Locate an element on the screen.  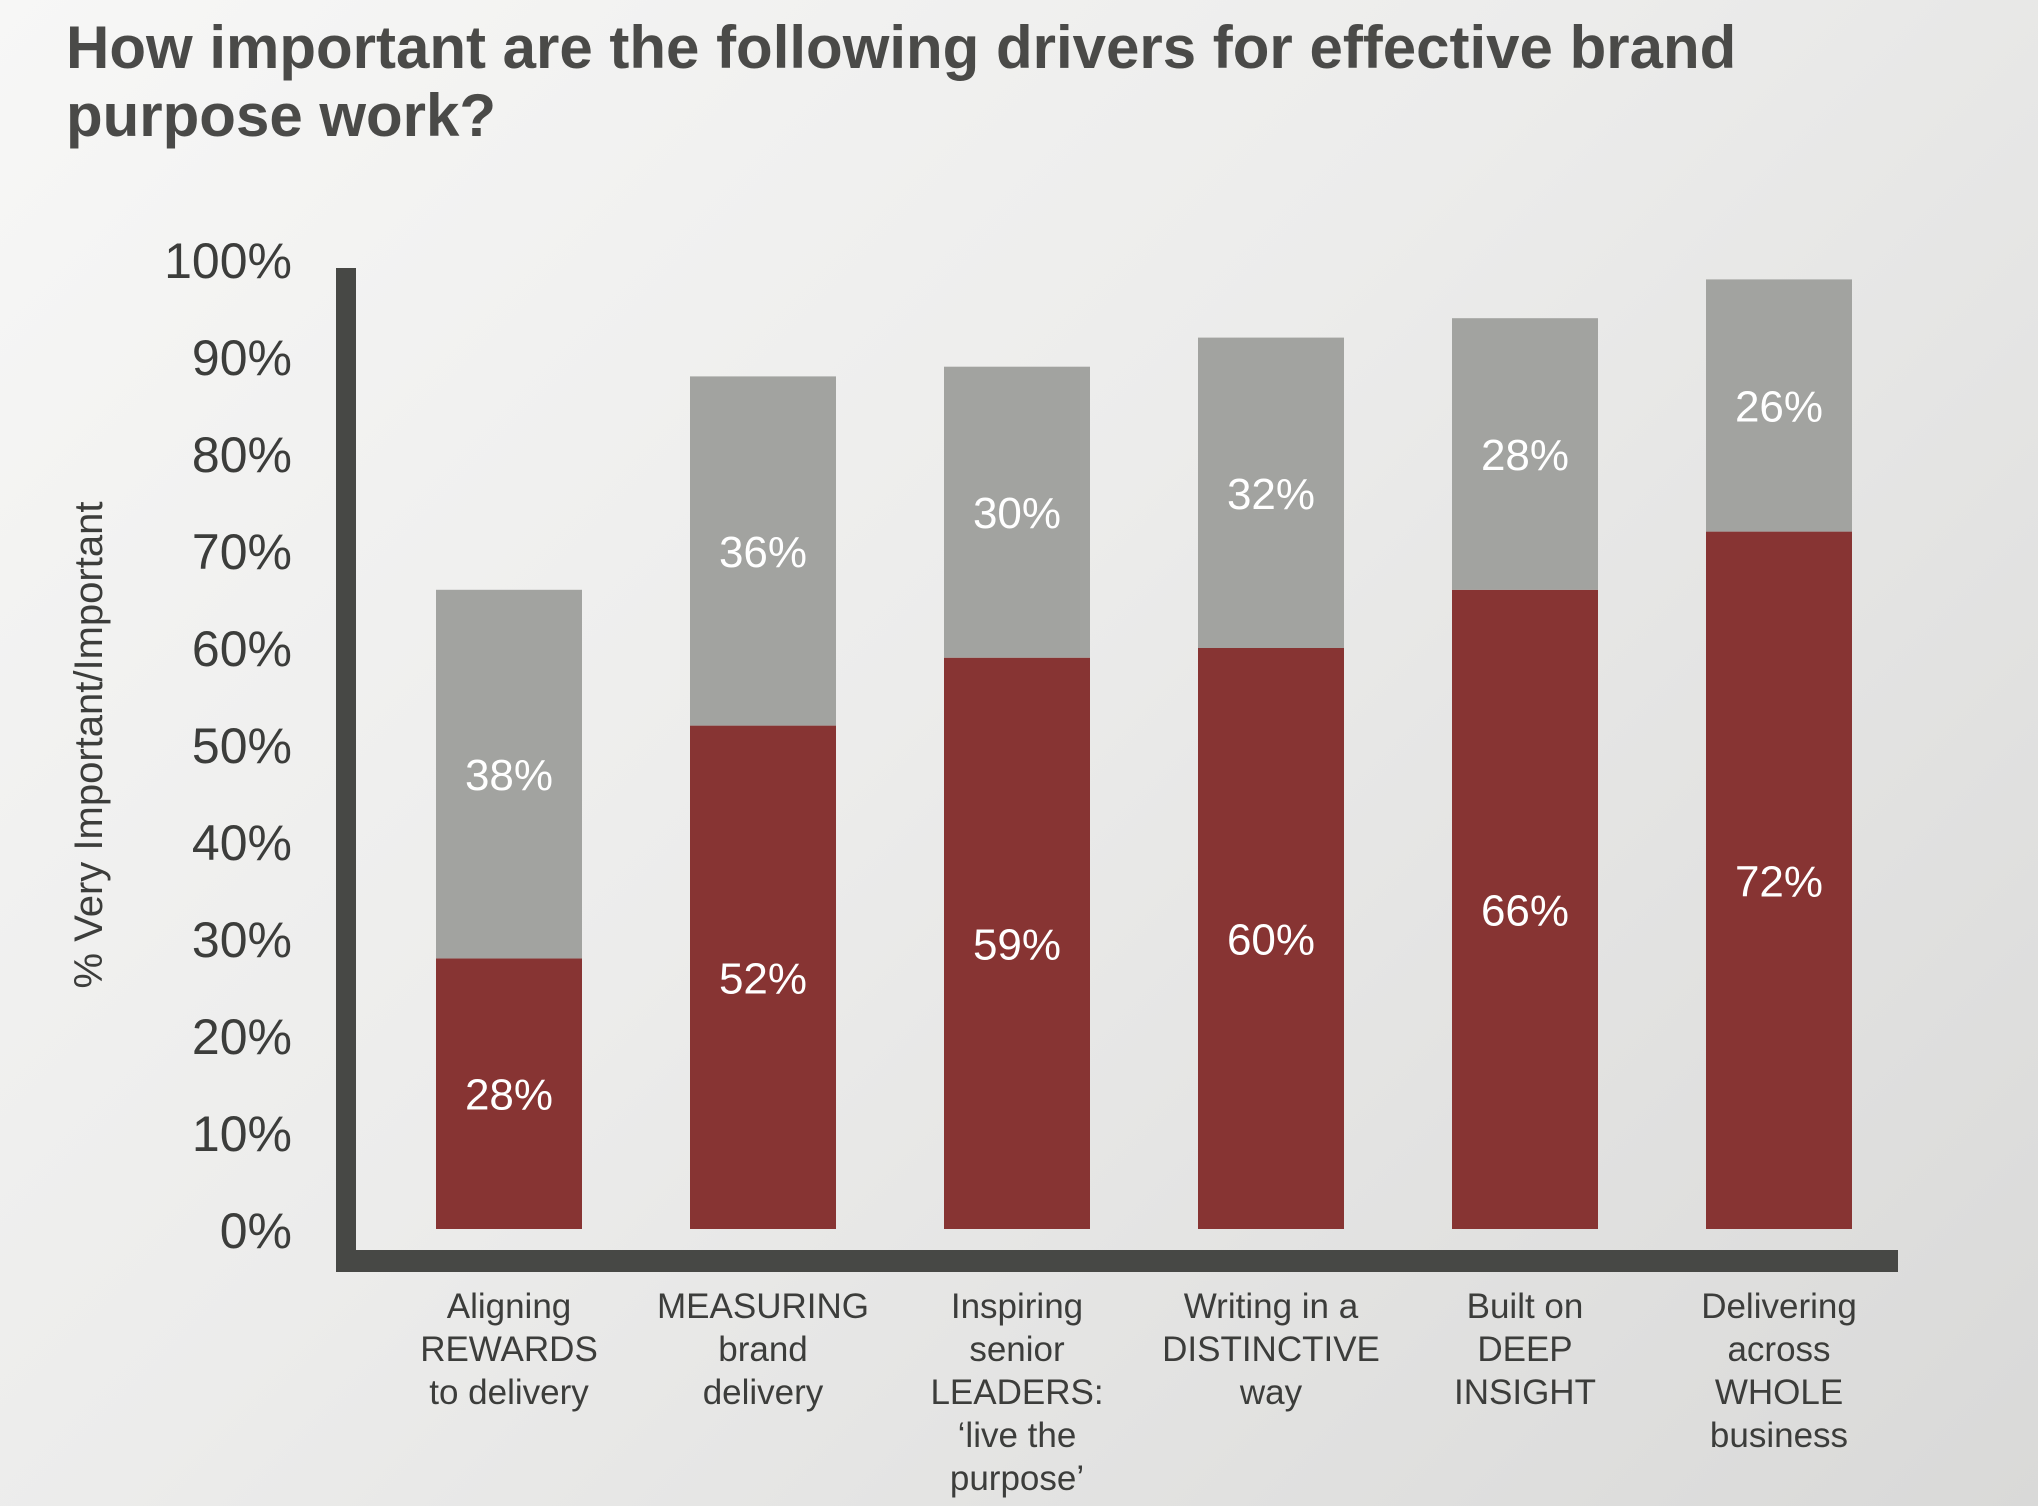
y-tick-label: 40% is located at coordinates (242, 843).